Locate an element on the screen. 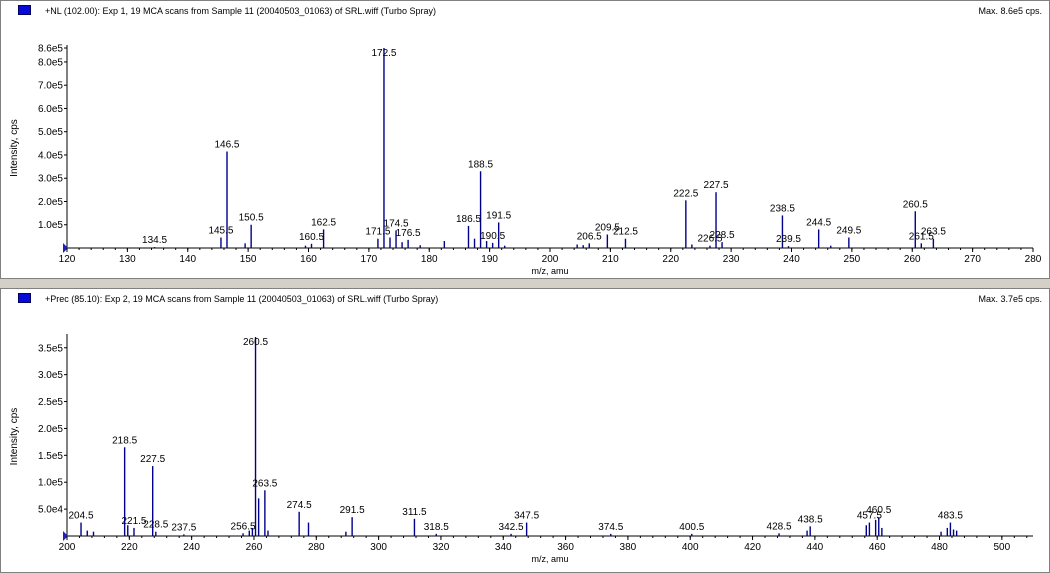 Image resolution: width=1050 pixels, height=573 pixels. x-tick-label: 120 is located at coordinates (67, 259).